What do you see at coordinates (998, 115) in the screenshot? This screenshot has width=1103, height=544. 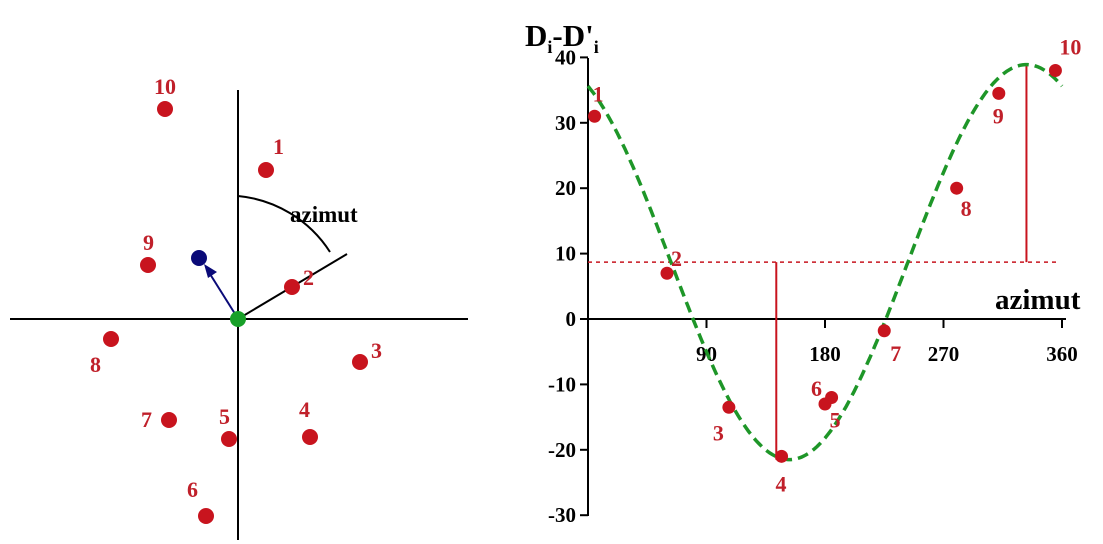 I see `chart-point-label-9: 9` at bounding box center [998, 115].